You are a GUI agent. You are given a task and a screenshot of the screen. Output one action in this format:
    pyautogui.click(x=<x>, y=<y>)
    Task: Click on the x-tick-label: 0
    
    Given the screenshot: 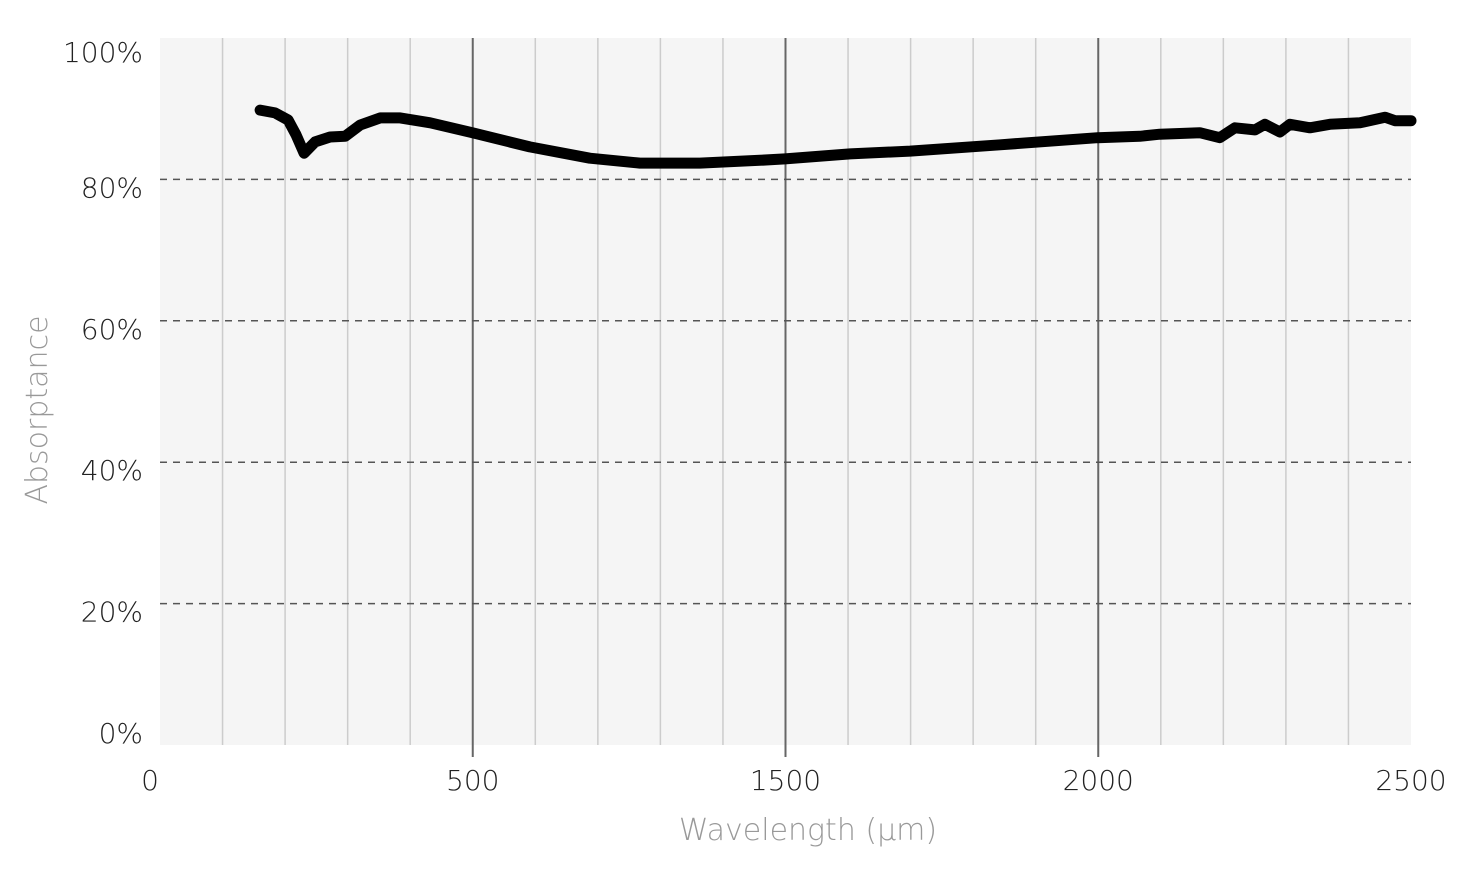 What is the action you would take?
    pyautogui.click(x=150, y=780)
    